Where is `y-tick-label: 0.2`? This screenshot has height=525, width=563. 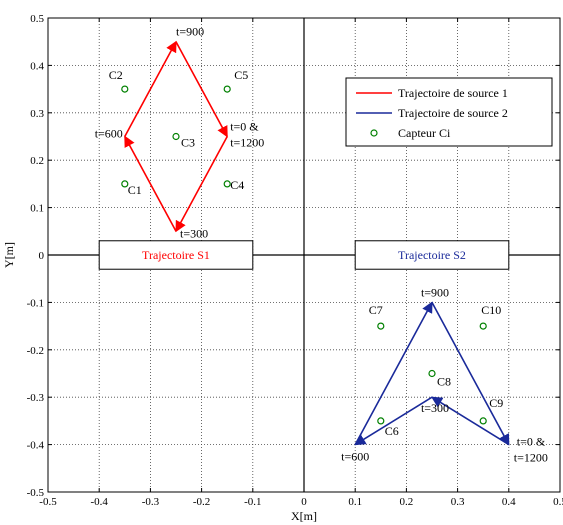 y-tick-label: 0.2 is located at coordinates (37, 161).